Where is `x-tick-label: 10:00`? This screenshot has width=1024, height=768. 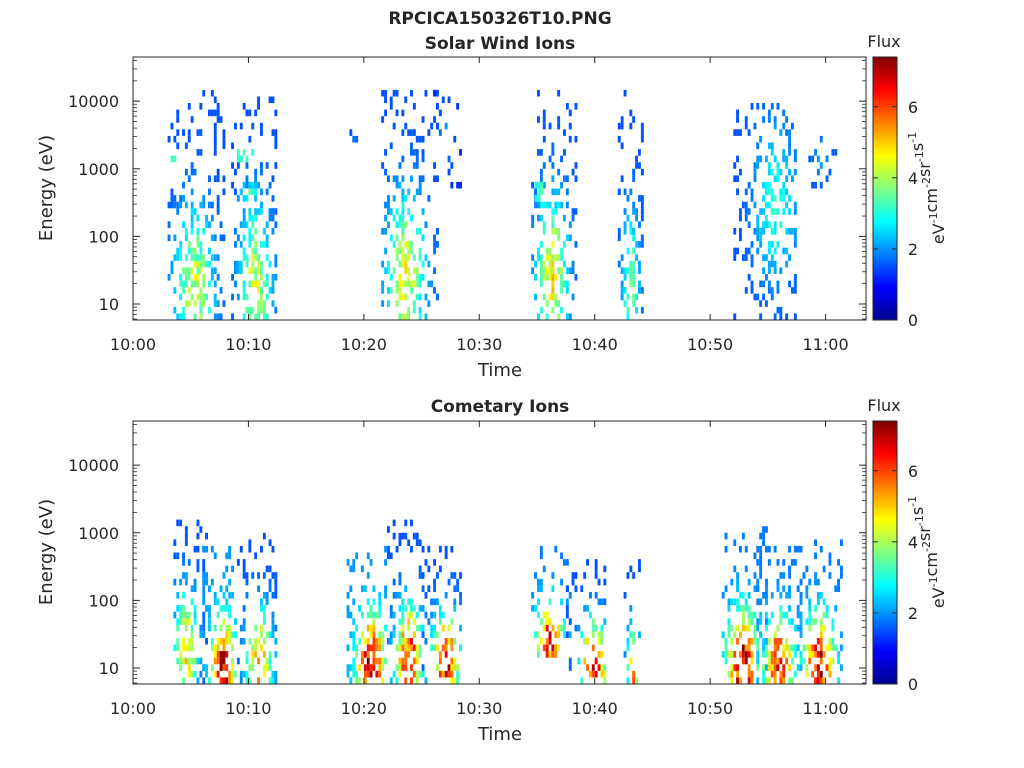
x-tick-label: 10:00 is located at coordinates (133, 344).